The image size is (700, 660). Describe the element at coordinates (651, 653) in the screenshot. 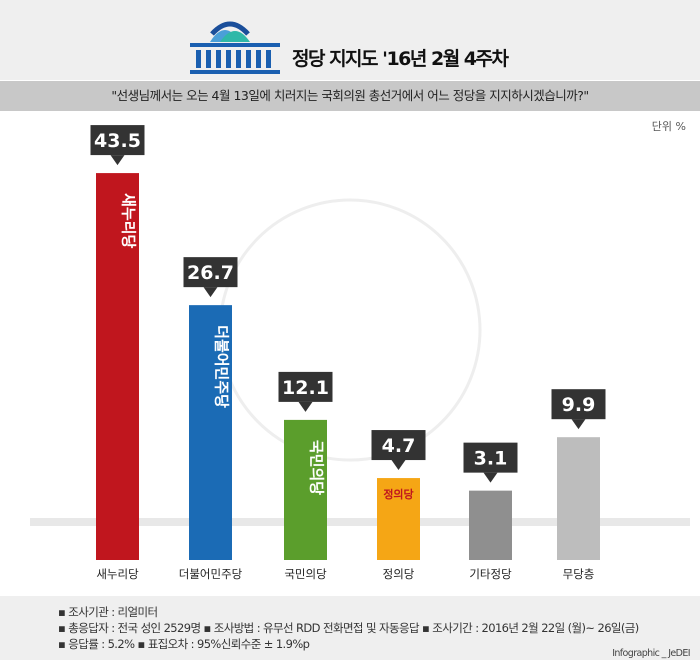

I see `credit: Infographic _ JeDEI` at that location.